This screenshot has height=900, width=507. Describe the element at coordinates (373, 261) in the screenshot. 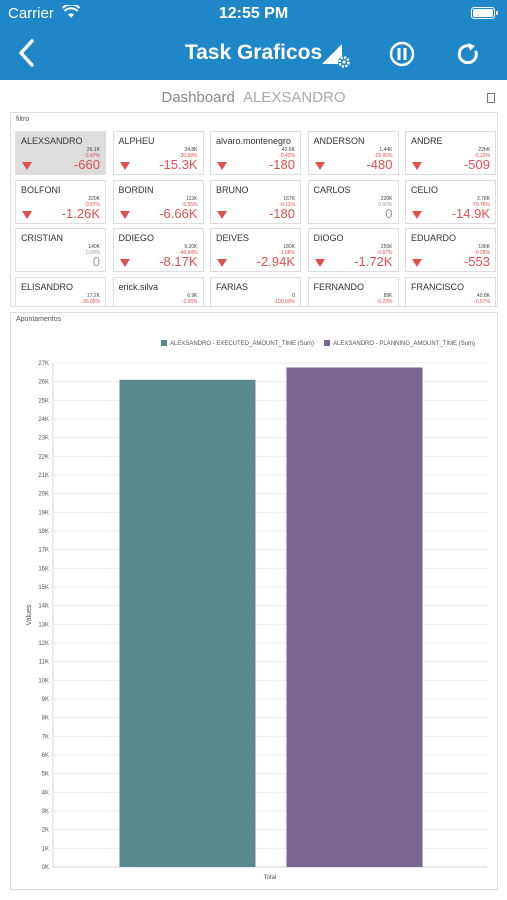

I see `tile-delta: -1.72K` at that location.